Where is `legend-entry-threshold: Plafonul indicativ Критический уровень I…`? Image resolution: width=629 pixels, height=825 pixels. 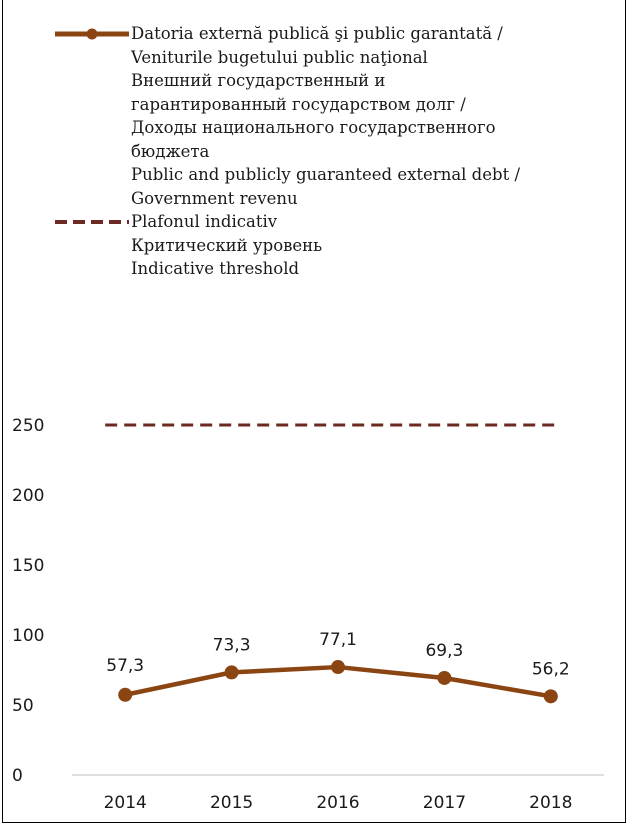 legend-entry-threshold: Plafonul indicativ Критический уровень I… is located at coordinates (335, 245).